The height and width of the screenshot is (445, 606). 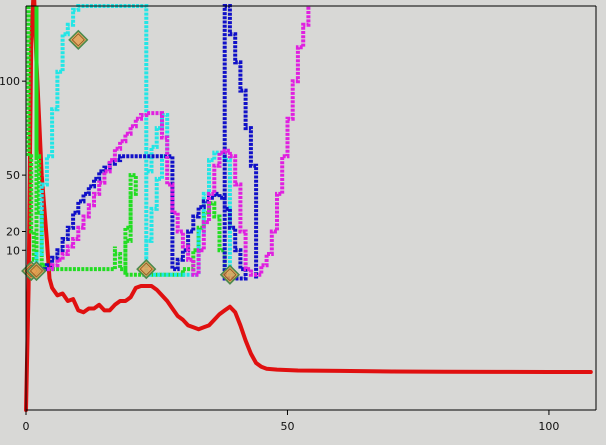 What do you see at coordinates (26, 426) in the screenshot?
I see `x-tick-label-0: 0` at bounding box center [26, 426].